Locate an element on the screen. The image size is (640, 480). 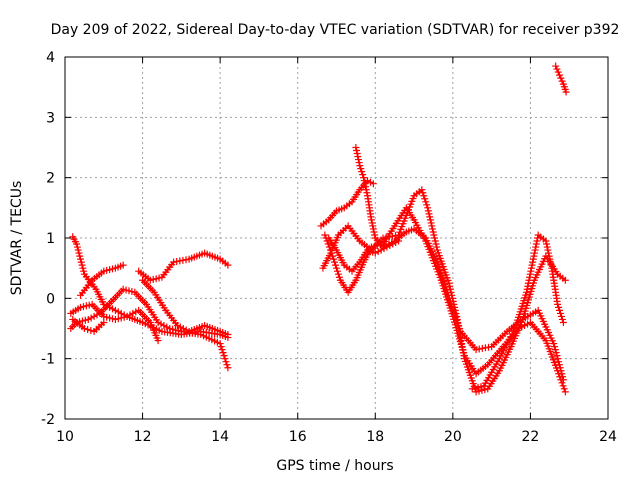
x-tick-label: 24 is located at coordinates (608, 437).